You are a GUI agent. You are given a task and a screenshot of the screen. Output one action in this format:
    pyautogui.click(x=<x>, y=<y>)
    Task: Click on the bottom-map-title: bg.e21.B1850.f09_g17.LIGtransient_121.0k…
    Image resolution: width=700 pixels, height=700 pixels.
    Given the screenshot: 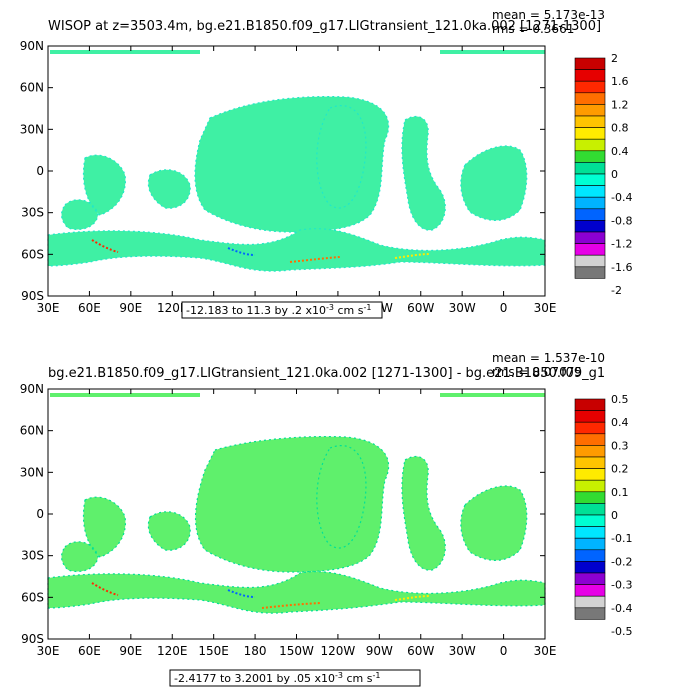 What is the action you would take?
    pyautogui.click(x=326, y=373)
    